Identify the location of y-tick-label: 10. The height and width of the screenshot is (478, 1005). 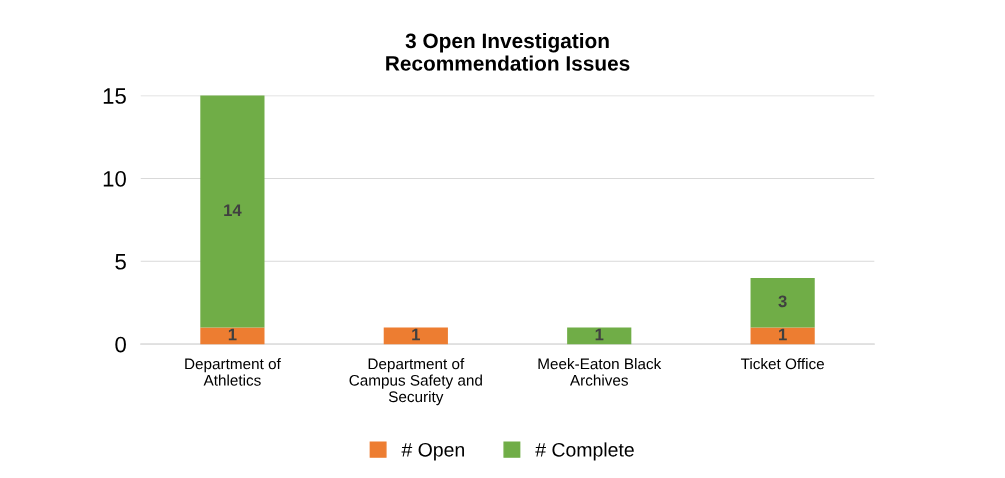
(114, 178).